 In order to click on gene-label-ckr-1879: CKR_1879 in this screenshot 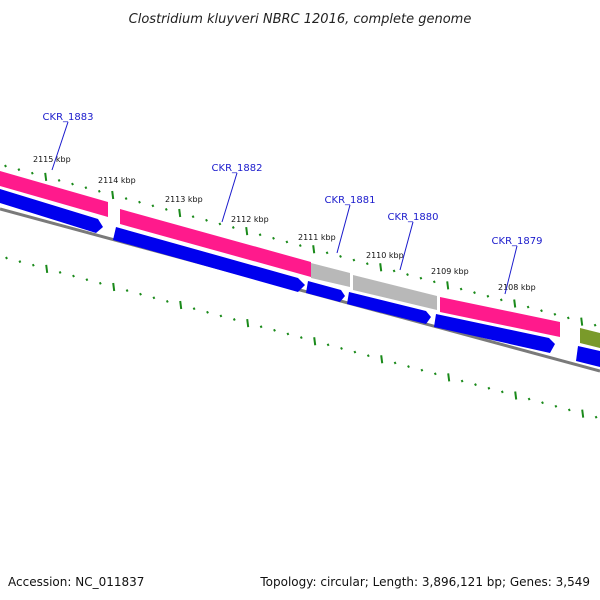, I will do `click(517, 241)`.